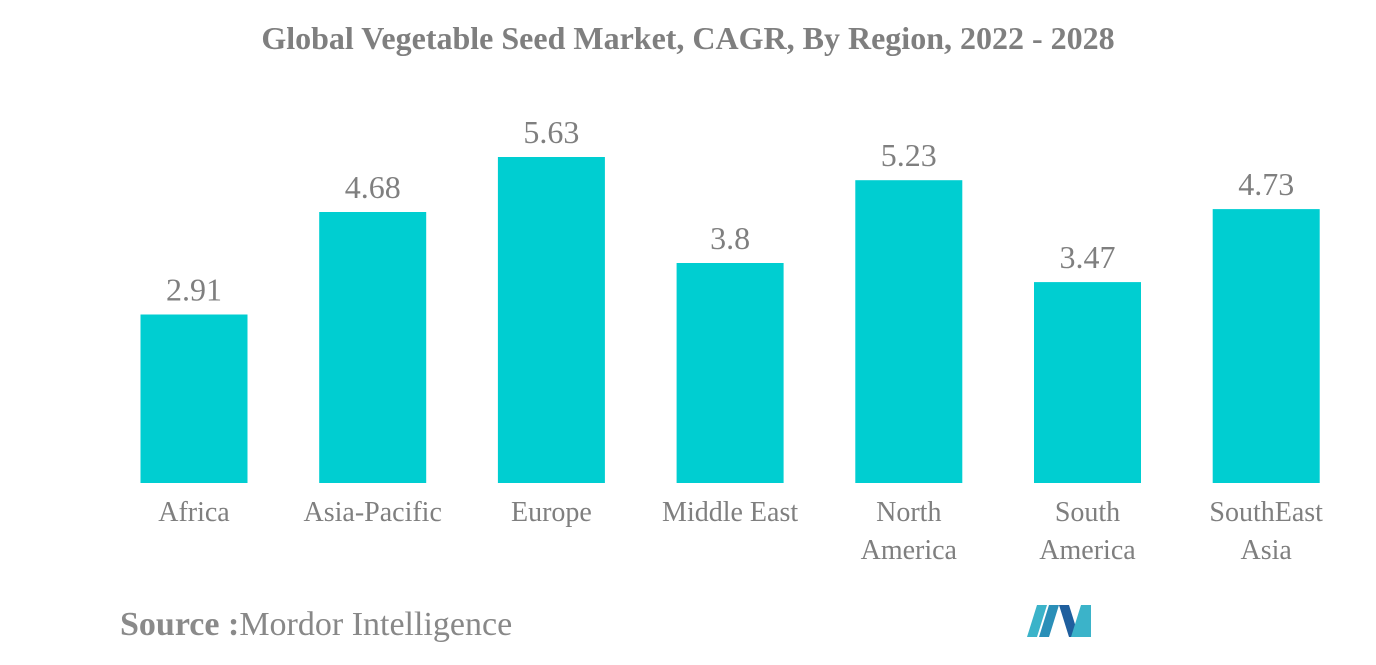 This screenshot has width=1376, height=665. I want to click on data-label: 3.47, so click(1088, 257).